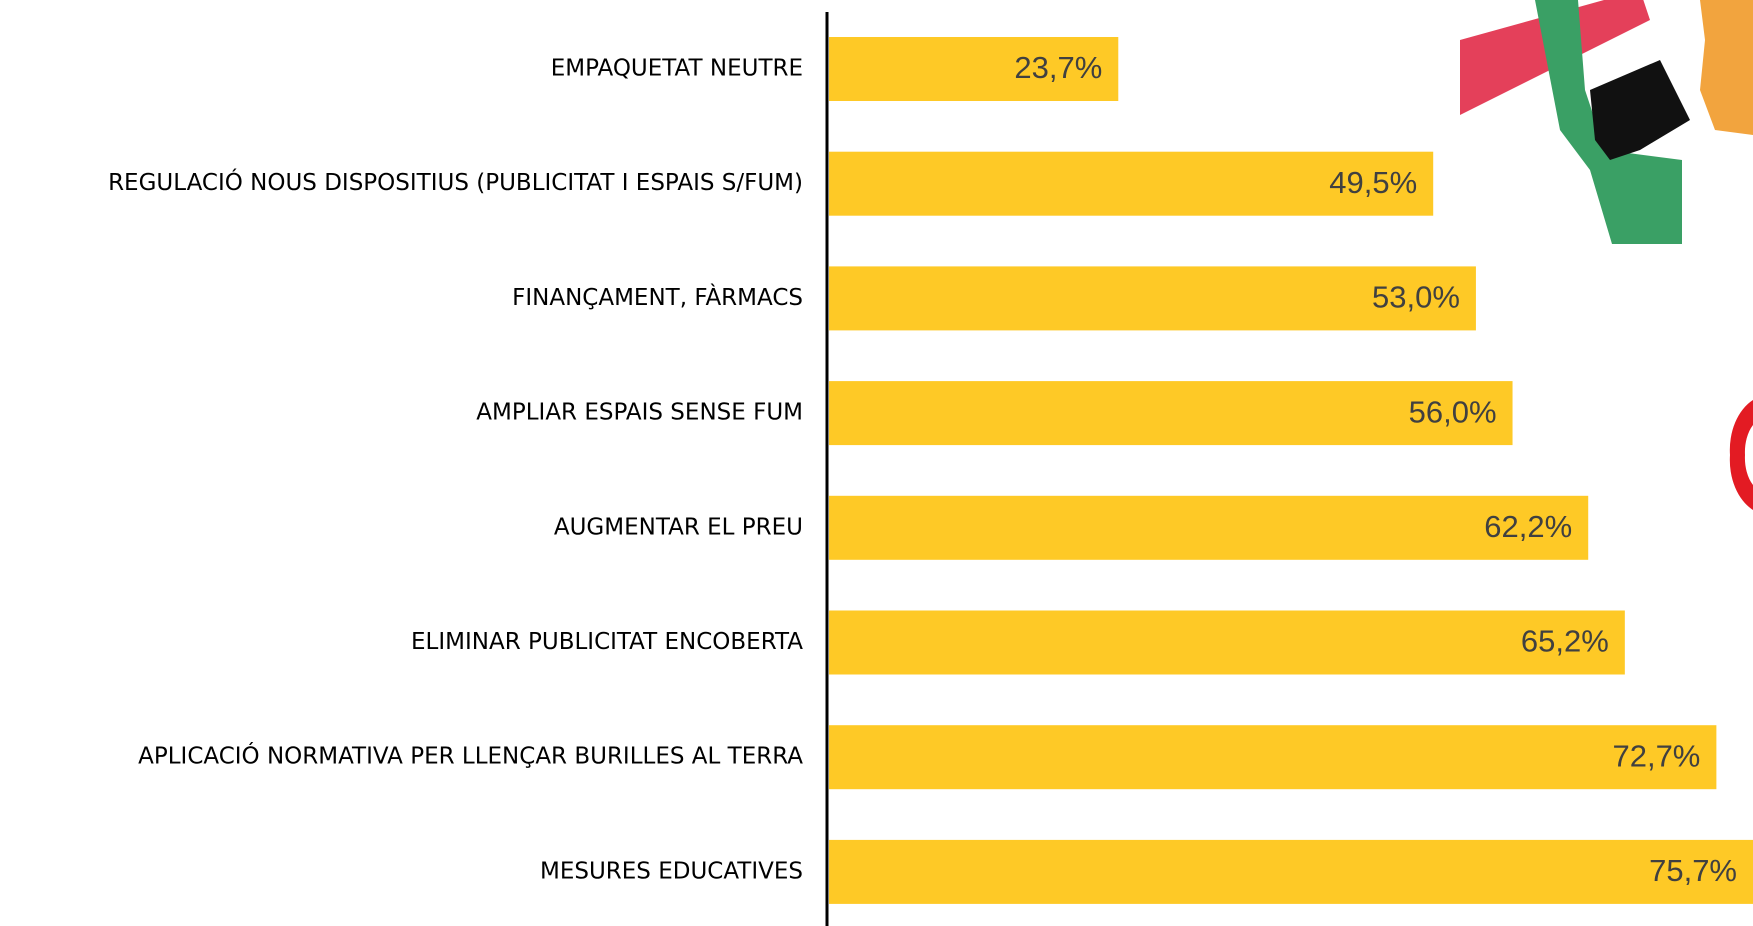 The image size is (1753, 926). Describe the element at coordinates (678, 527) in the screenshot. I see `category-label: AUGMENTAR EL PREU` at that location.